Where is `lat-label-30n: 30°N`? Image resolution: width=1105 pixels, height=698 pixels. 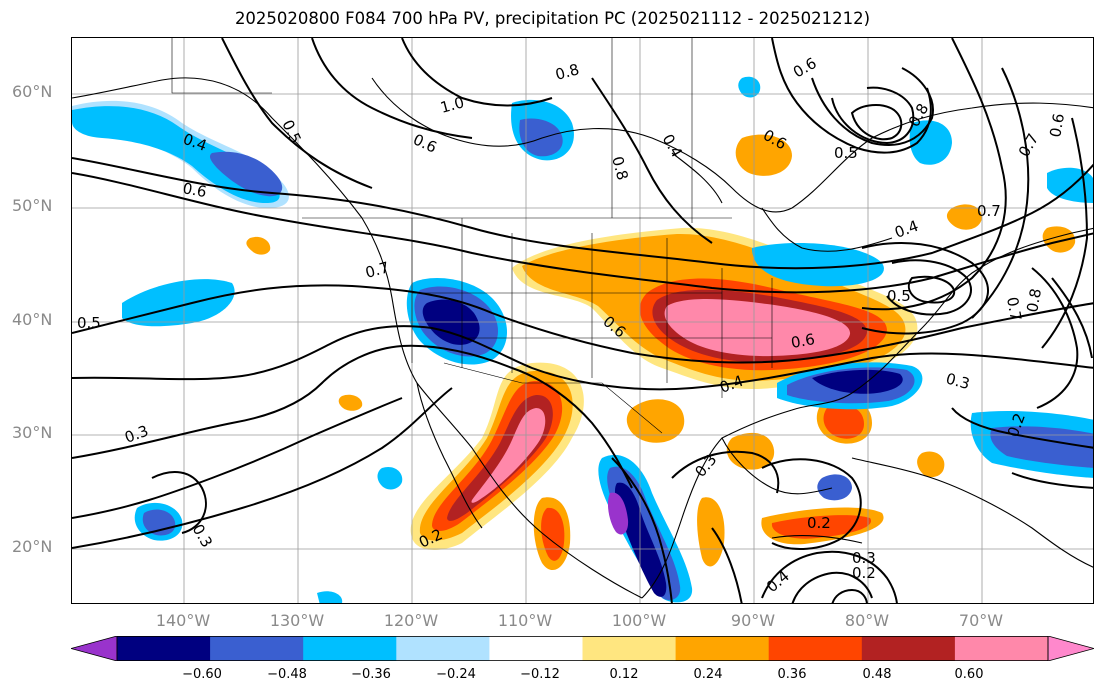
lat-label-30n: 30°N is located at coordinates (32, 432).